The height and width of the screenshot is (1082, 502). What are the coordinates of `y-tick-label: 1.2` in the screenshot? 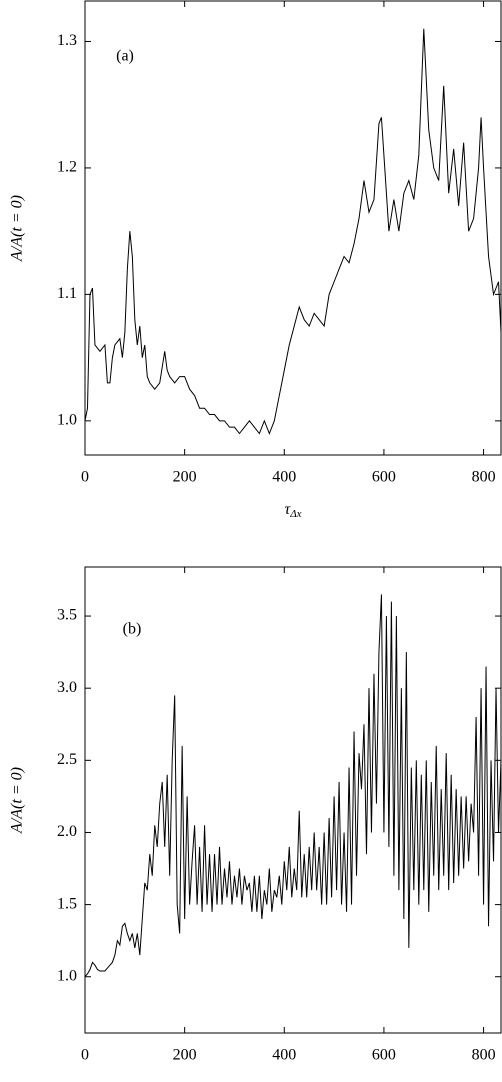 It's located at (67, 167).